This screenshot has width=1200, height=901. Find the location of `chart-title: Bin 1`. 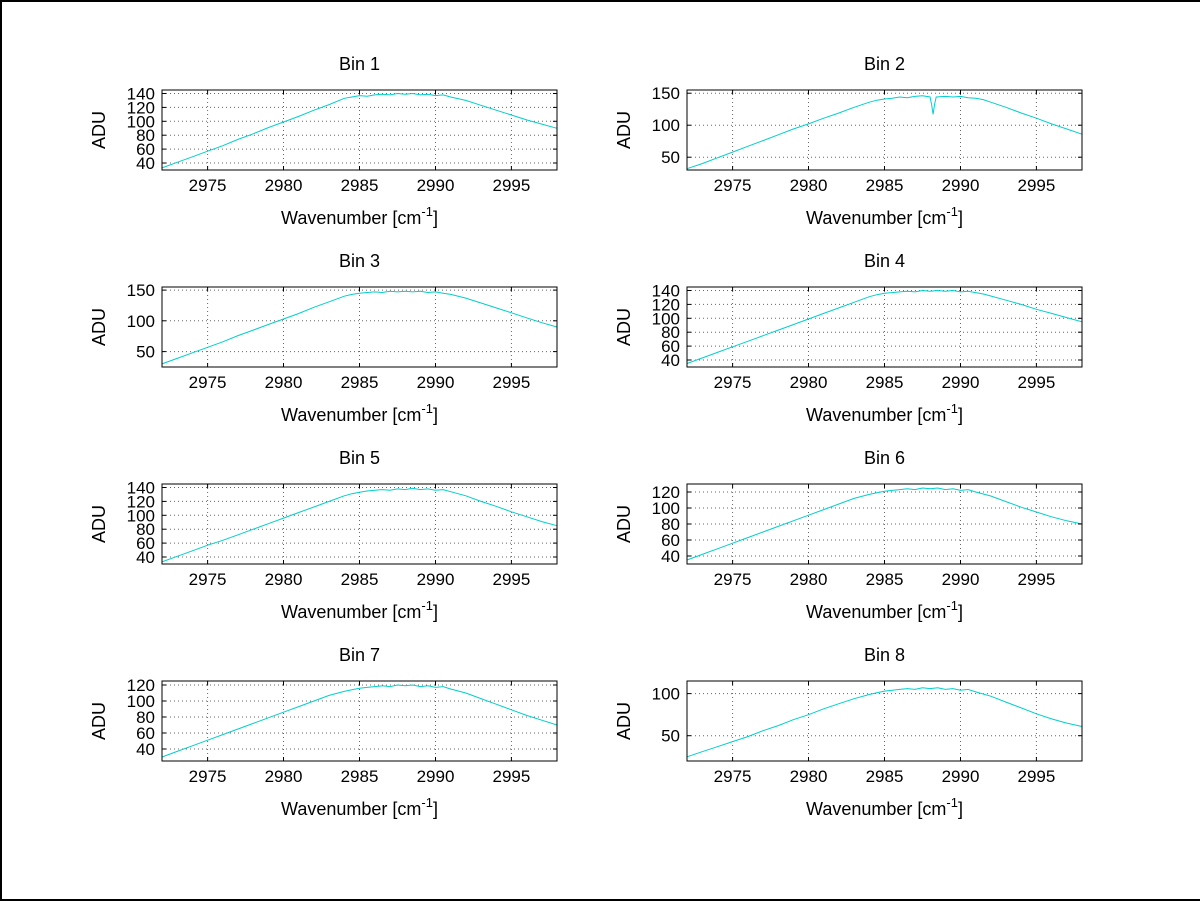

chart-title: Bin 1 is located at coordinates (359, 64).